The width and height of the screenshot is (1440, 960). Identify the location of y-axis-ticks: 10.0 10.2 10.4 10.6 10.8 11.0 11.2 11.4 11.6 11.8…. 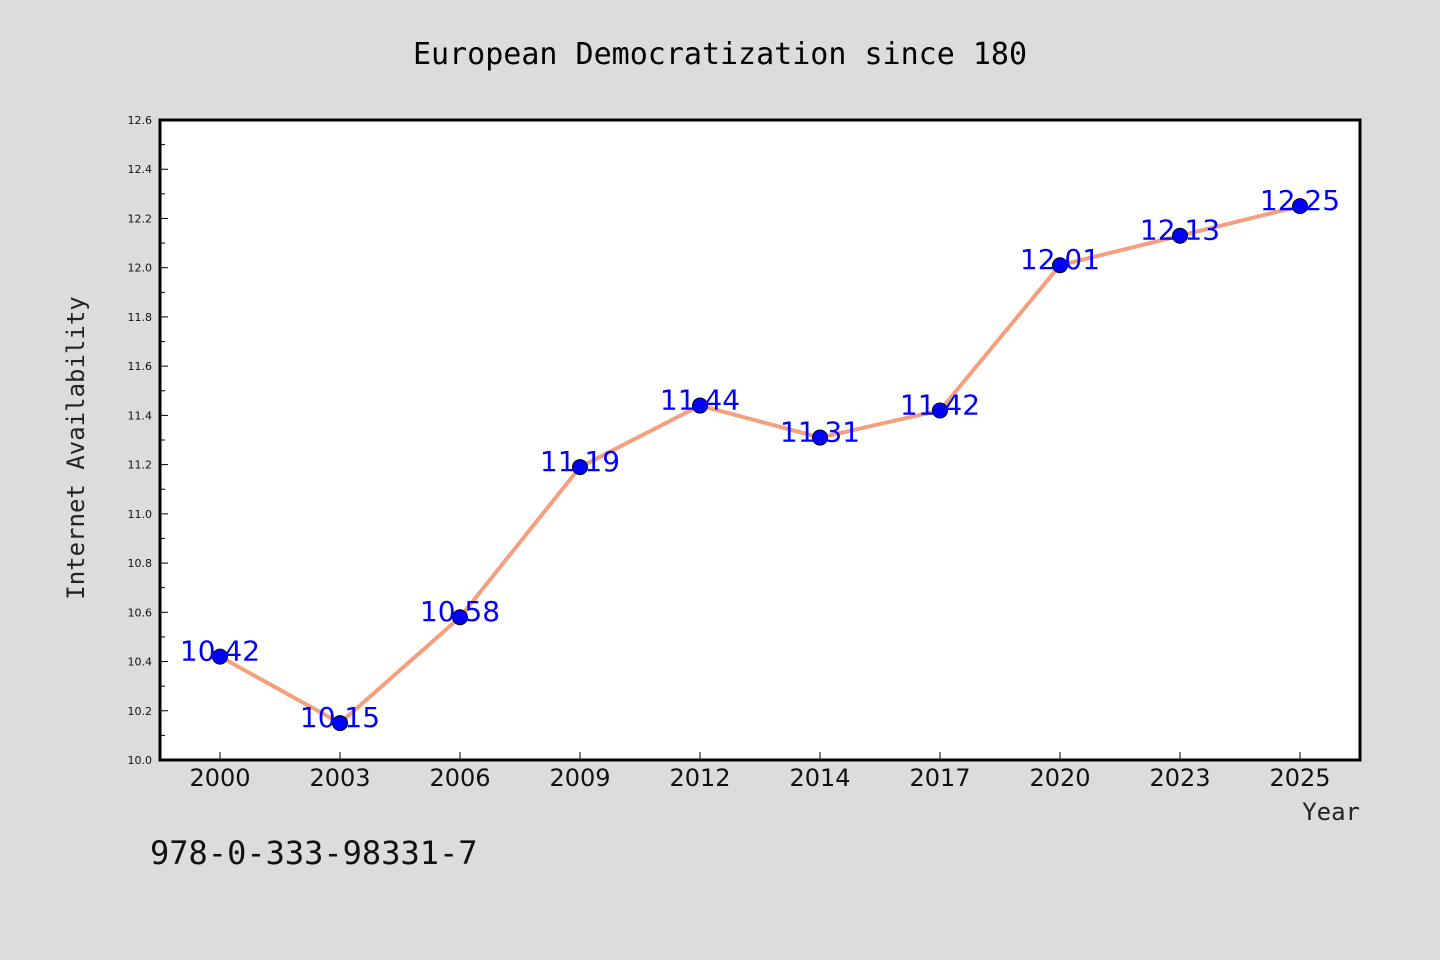
(148, 440).